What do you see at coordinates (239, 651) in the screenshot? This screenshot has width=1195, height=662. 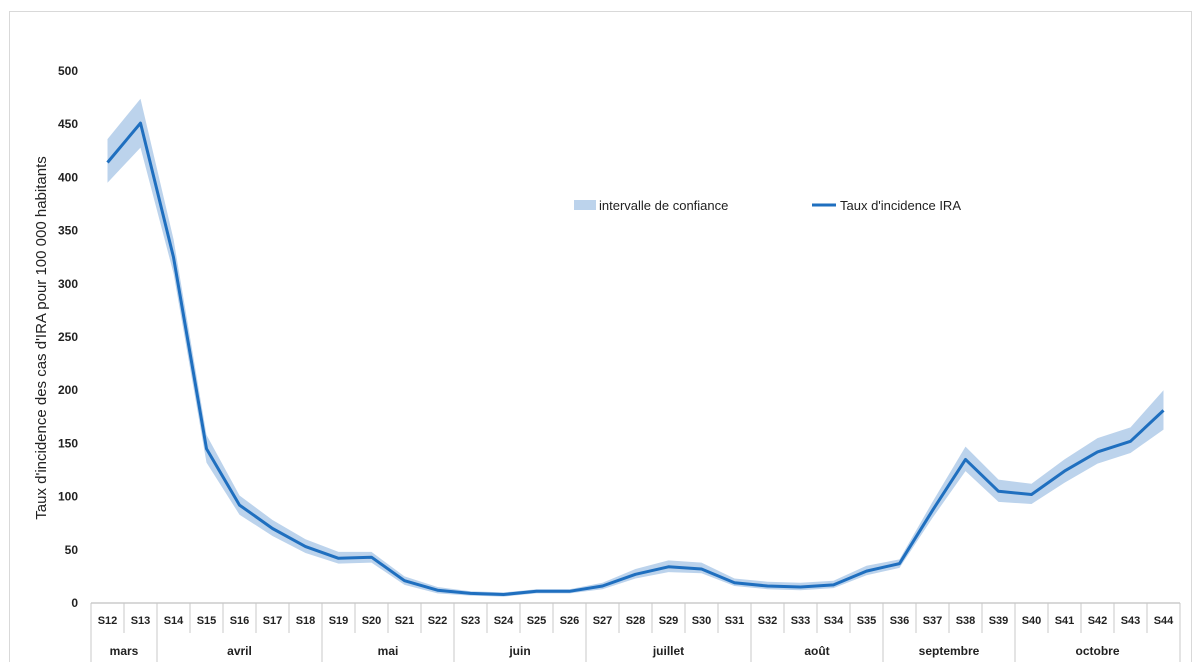 I see `month-label: avril` at bounding box center [239, 651].